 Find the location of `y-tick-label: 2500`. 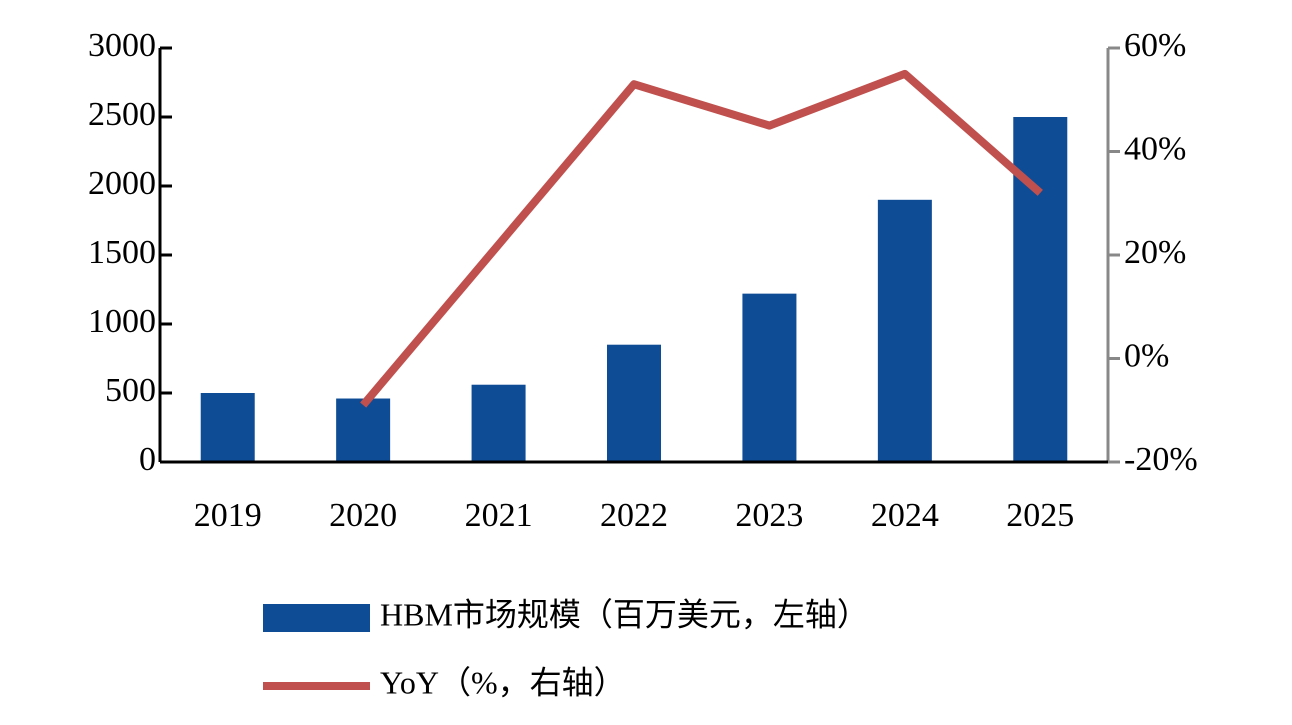

y-tick-label: 2500 is located at coordinates (122, 114).